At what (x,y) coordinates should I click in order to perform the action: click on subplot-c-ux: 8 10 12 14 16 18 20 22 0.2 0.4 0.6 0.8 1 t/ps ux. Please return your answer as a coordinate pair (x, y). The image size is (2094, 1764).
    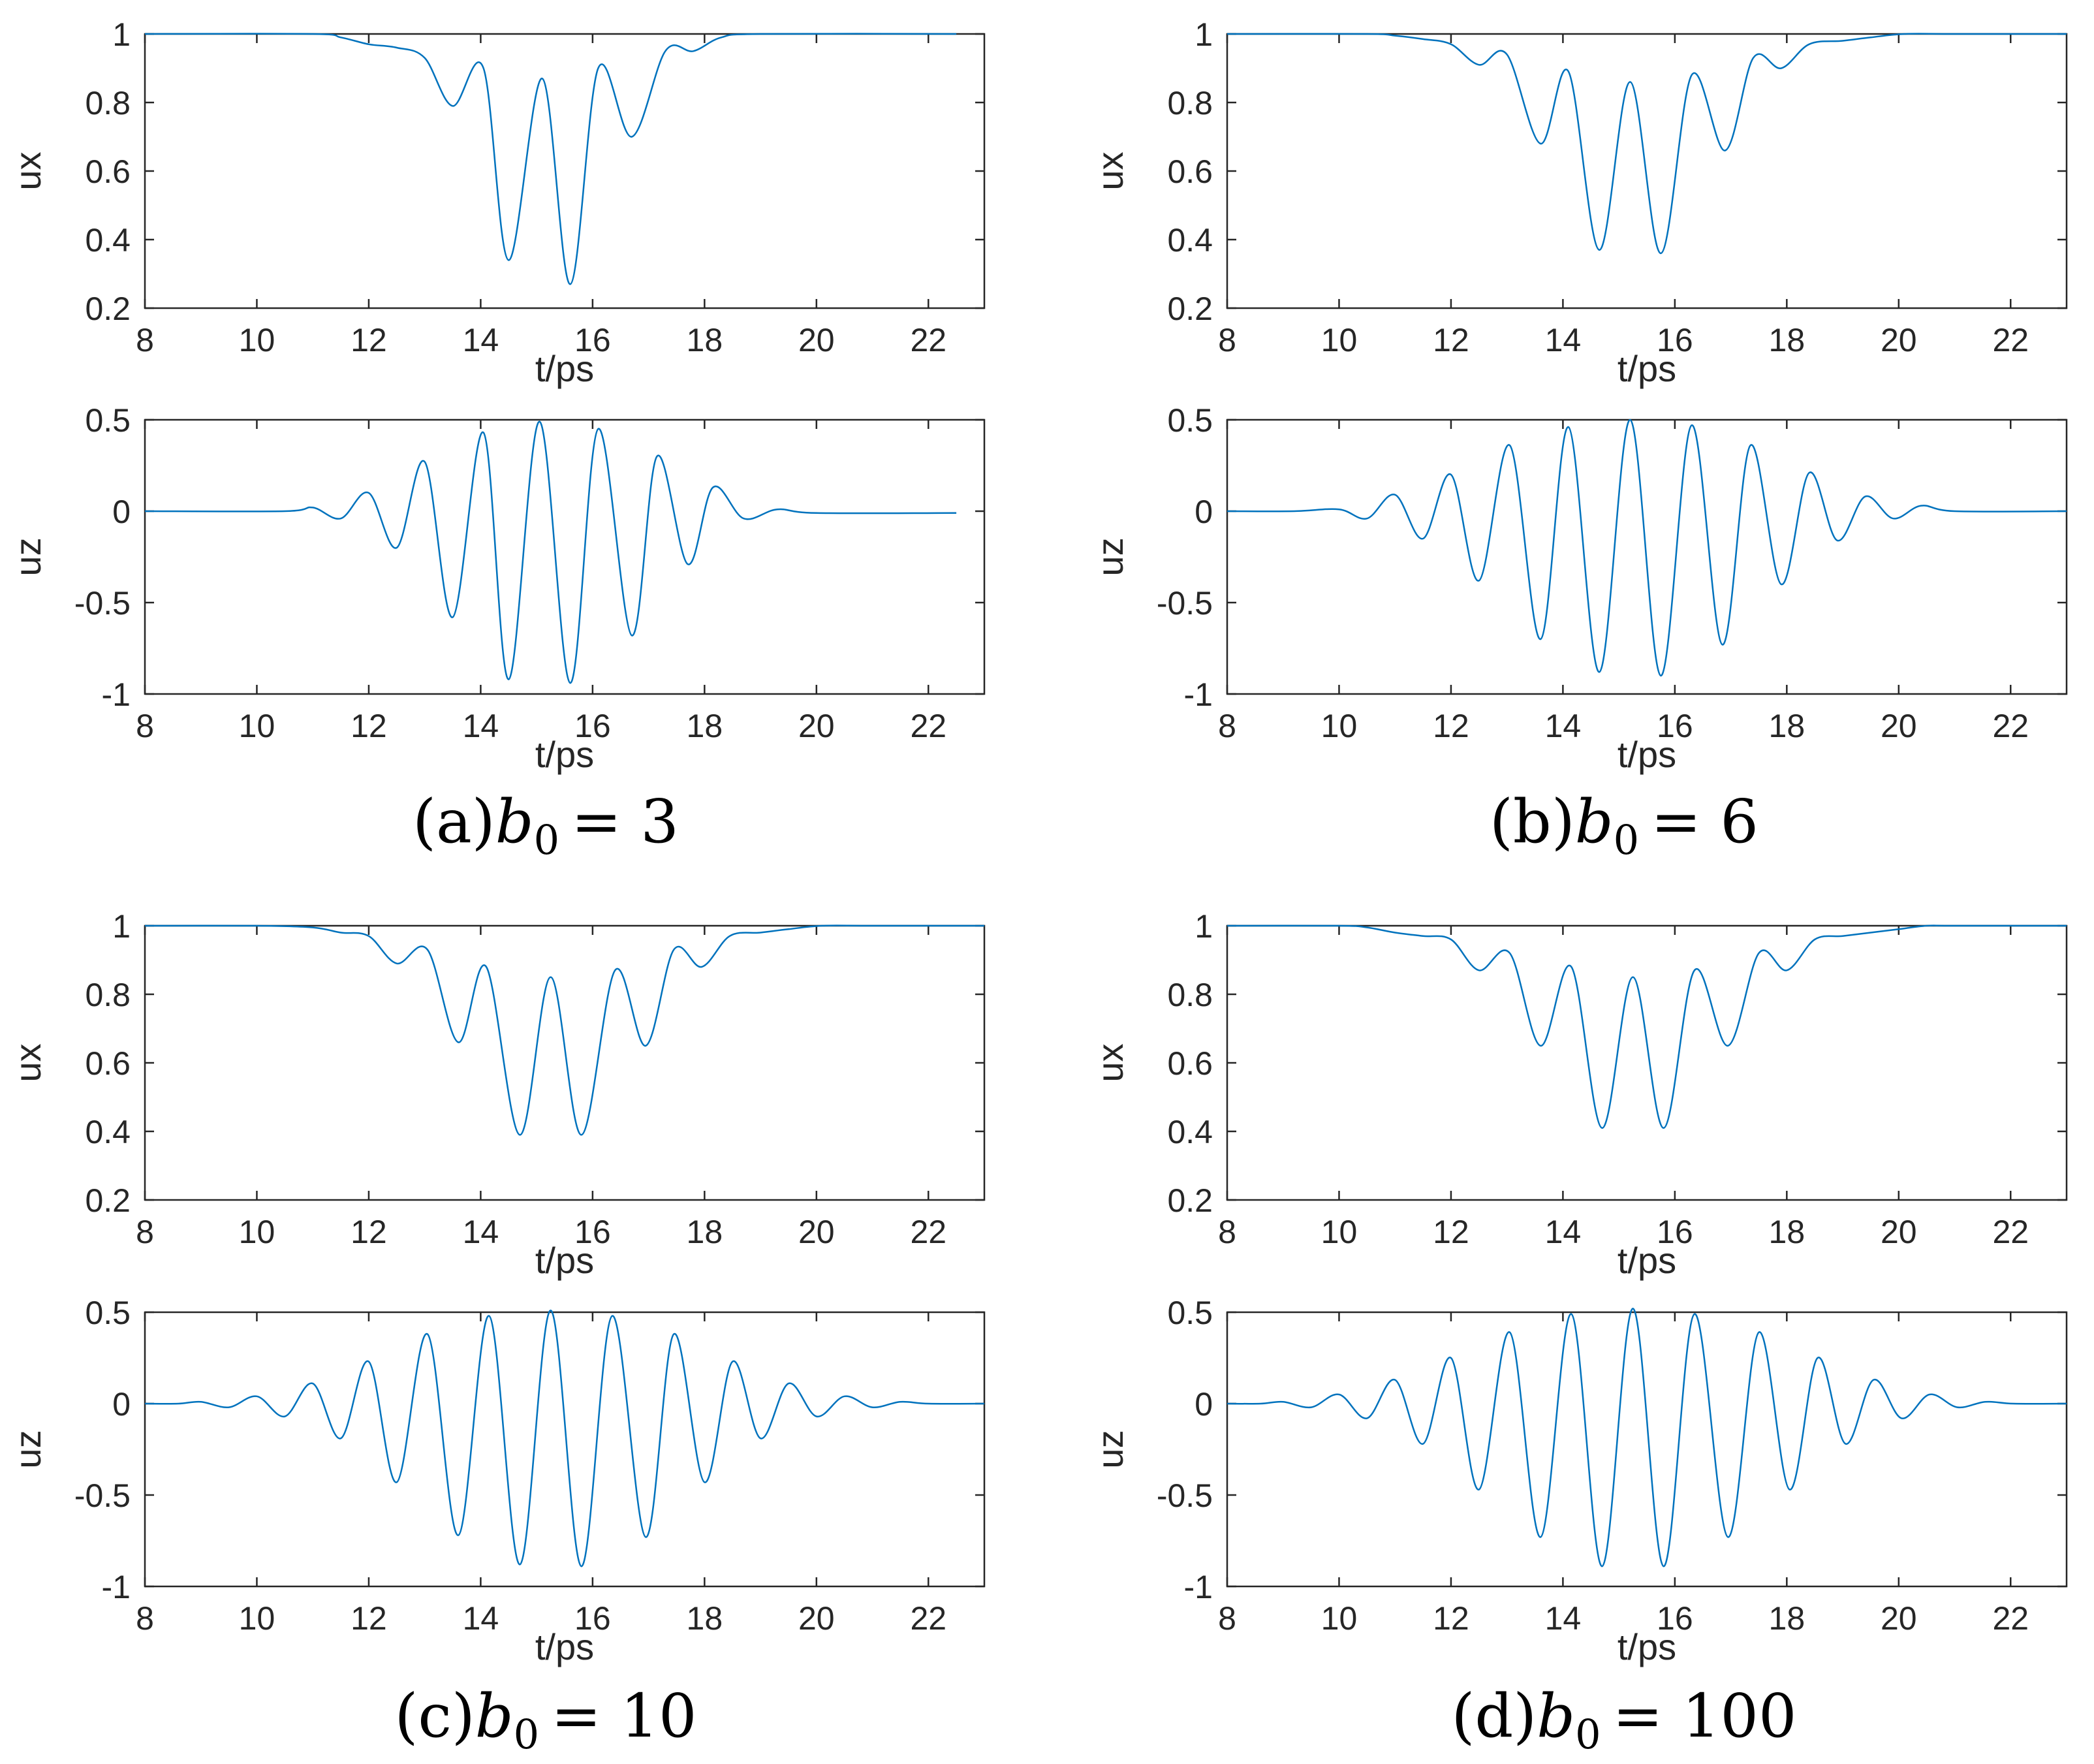
    Looking at the image, I should click on (496, 1094).